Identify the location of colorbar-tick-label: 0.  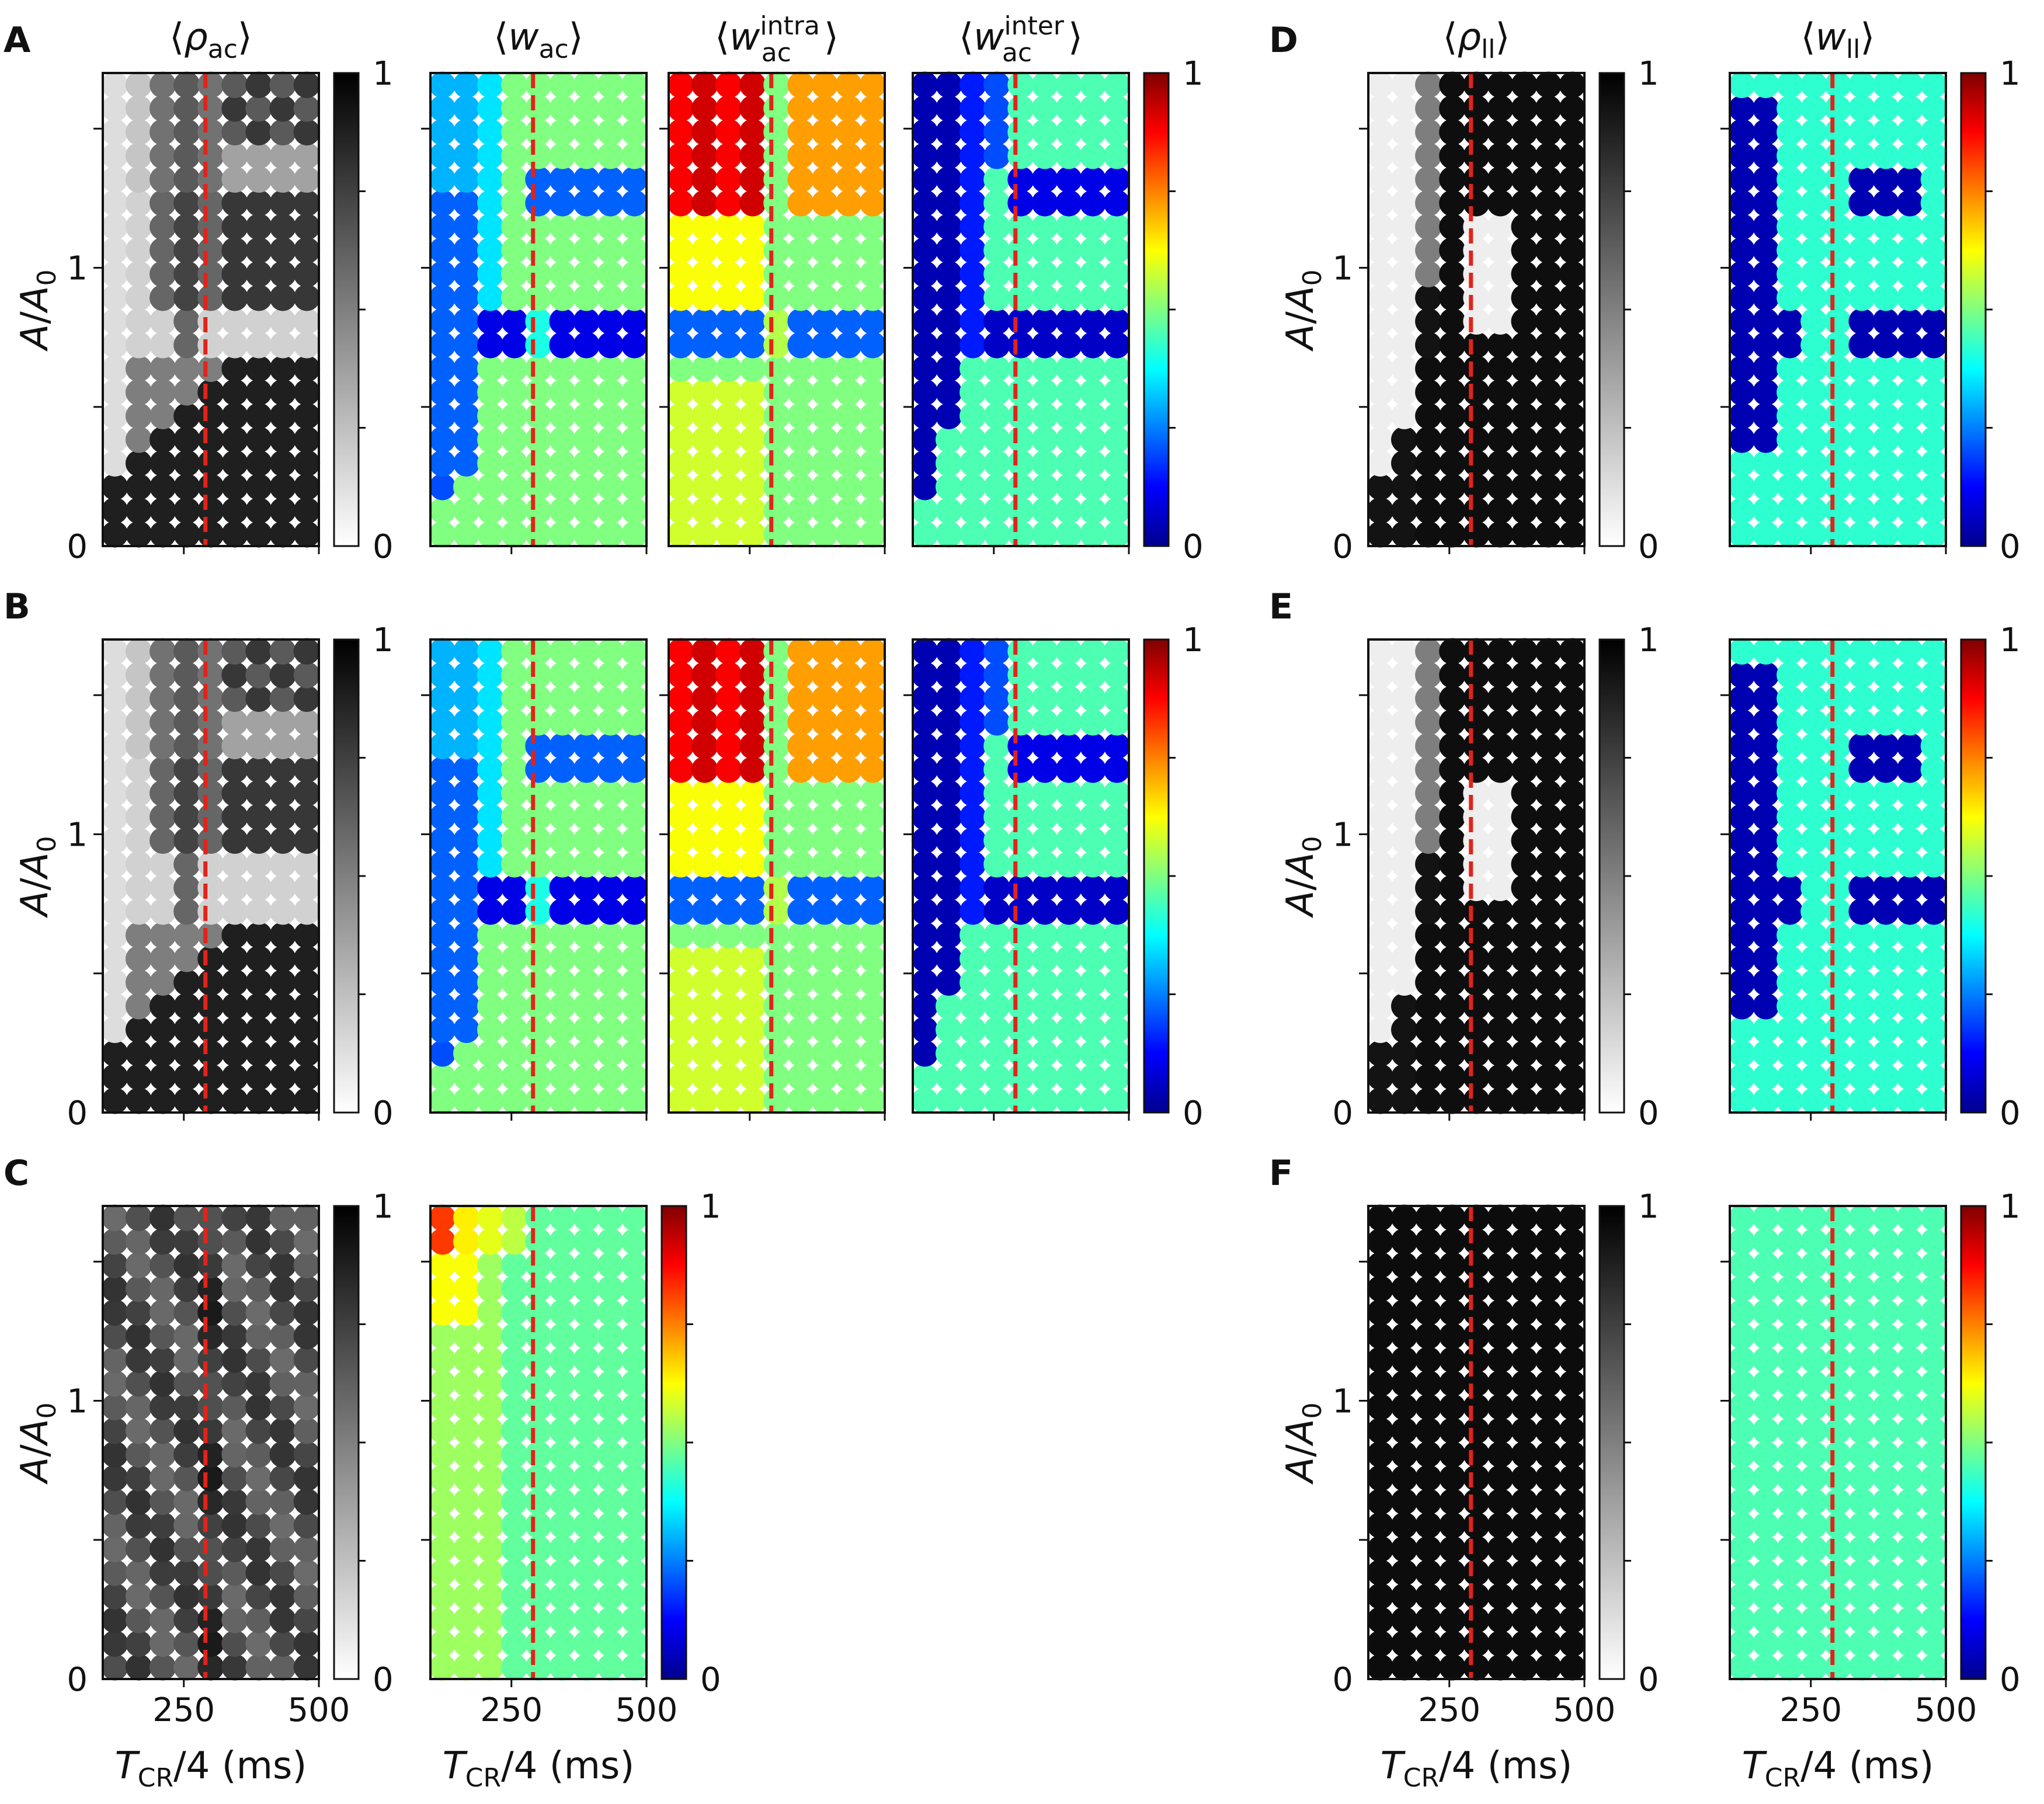
(383, 1680).